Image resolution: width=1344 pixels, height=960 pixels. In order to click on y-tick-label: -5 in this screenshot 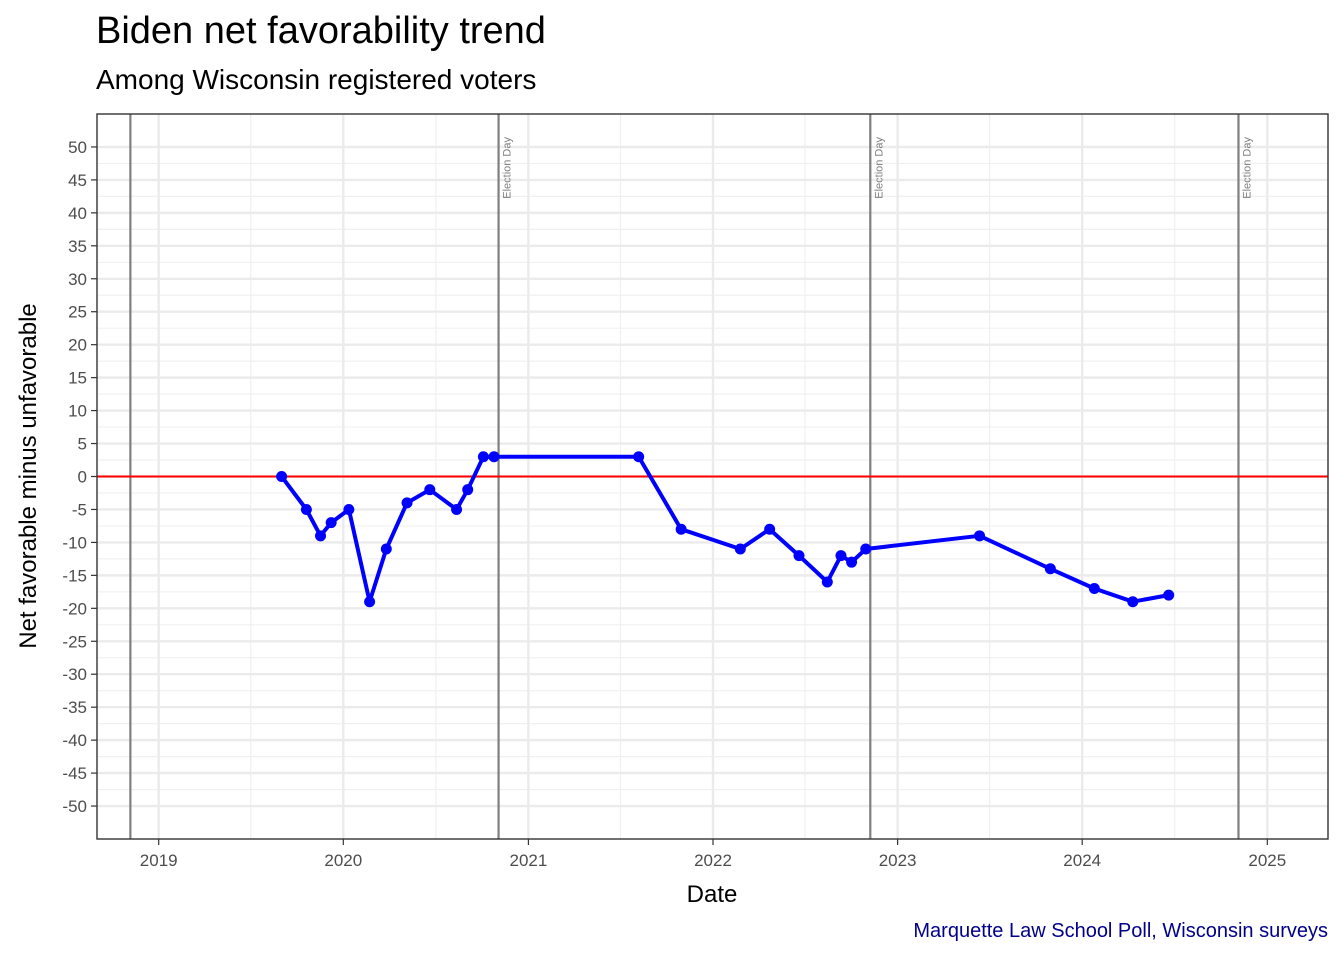, I will do `click(79, 509)`.